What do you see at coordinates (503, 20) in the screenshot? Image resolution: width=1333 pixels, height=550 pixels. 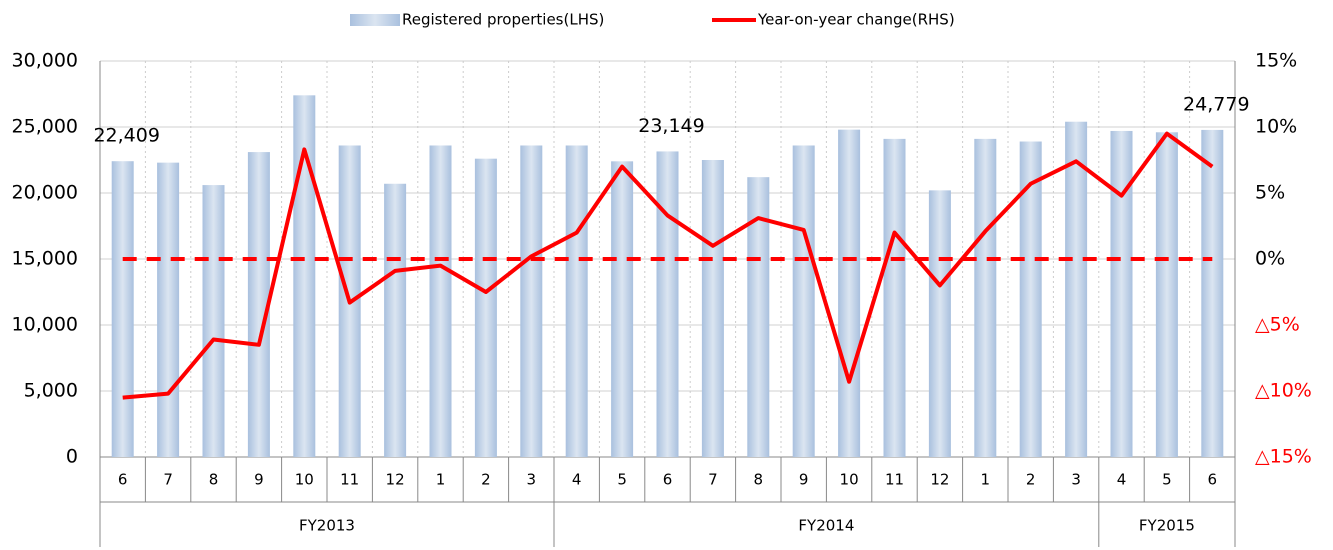 I see `legend-label: Registered properties(LHS)` at bounding box center [503, 20].